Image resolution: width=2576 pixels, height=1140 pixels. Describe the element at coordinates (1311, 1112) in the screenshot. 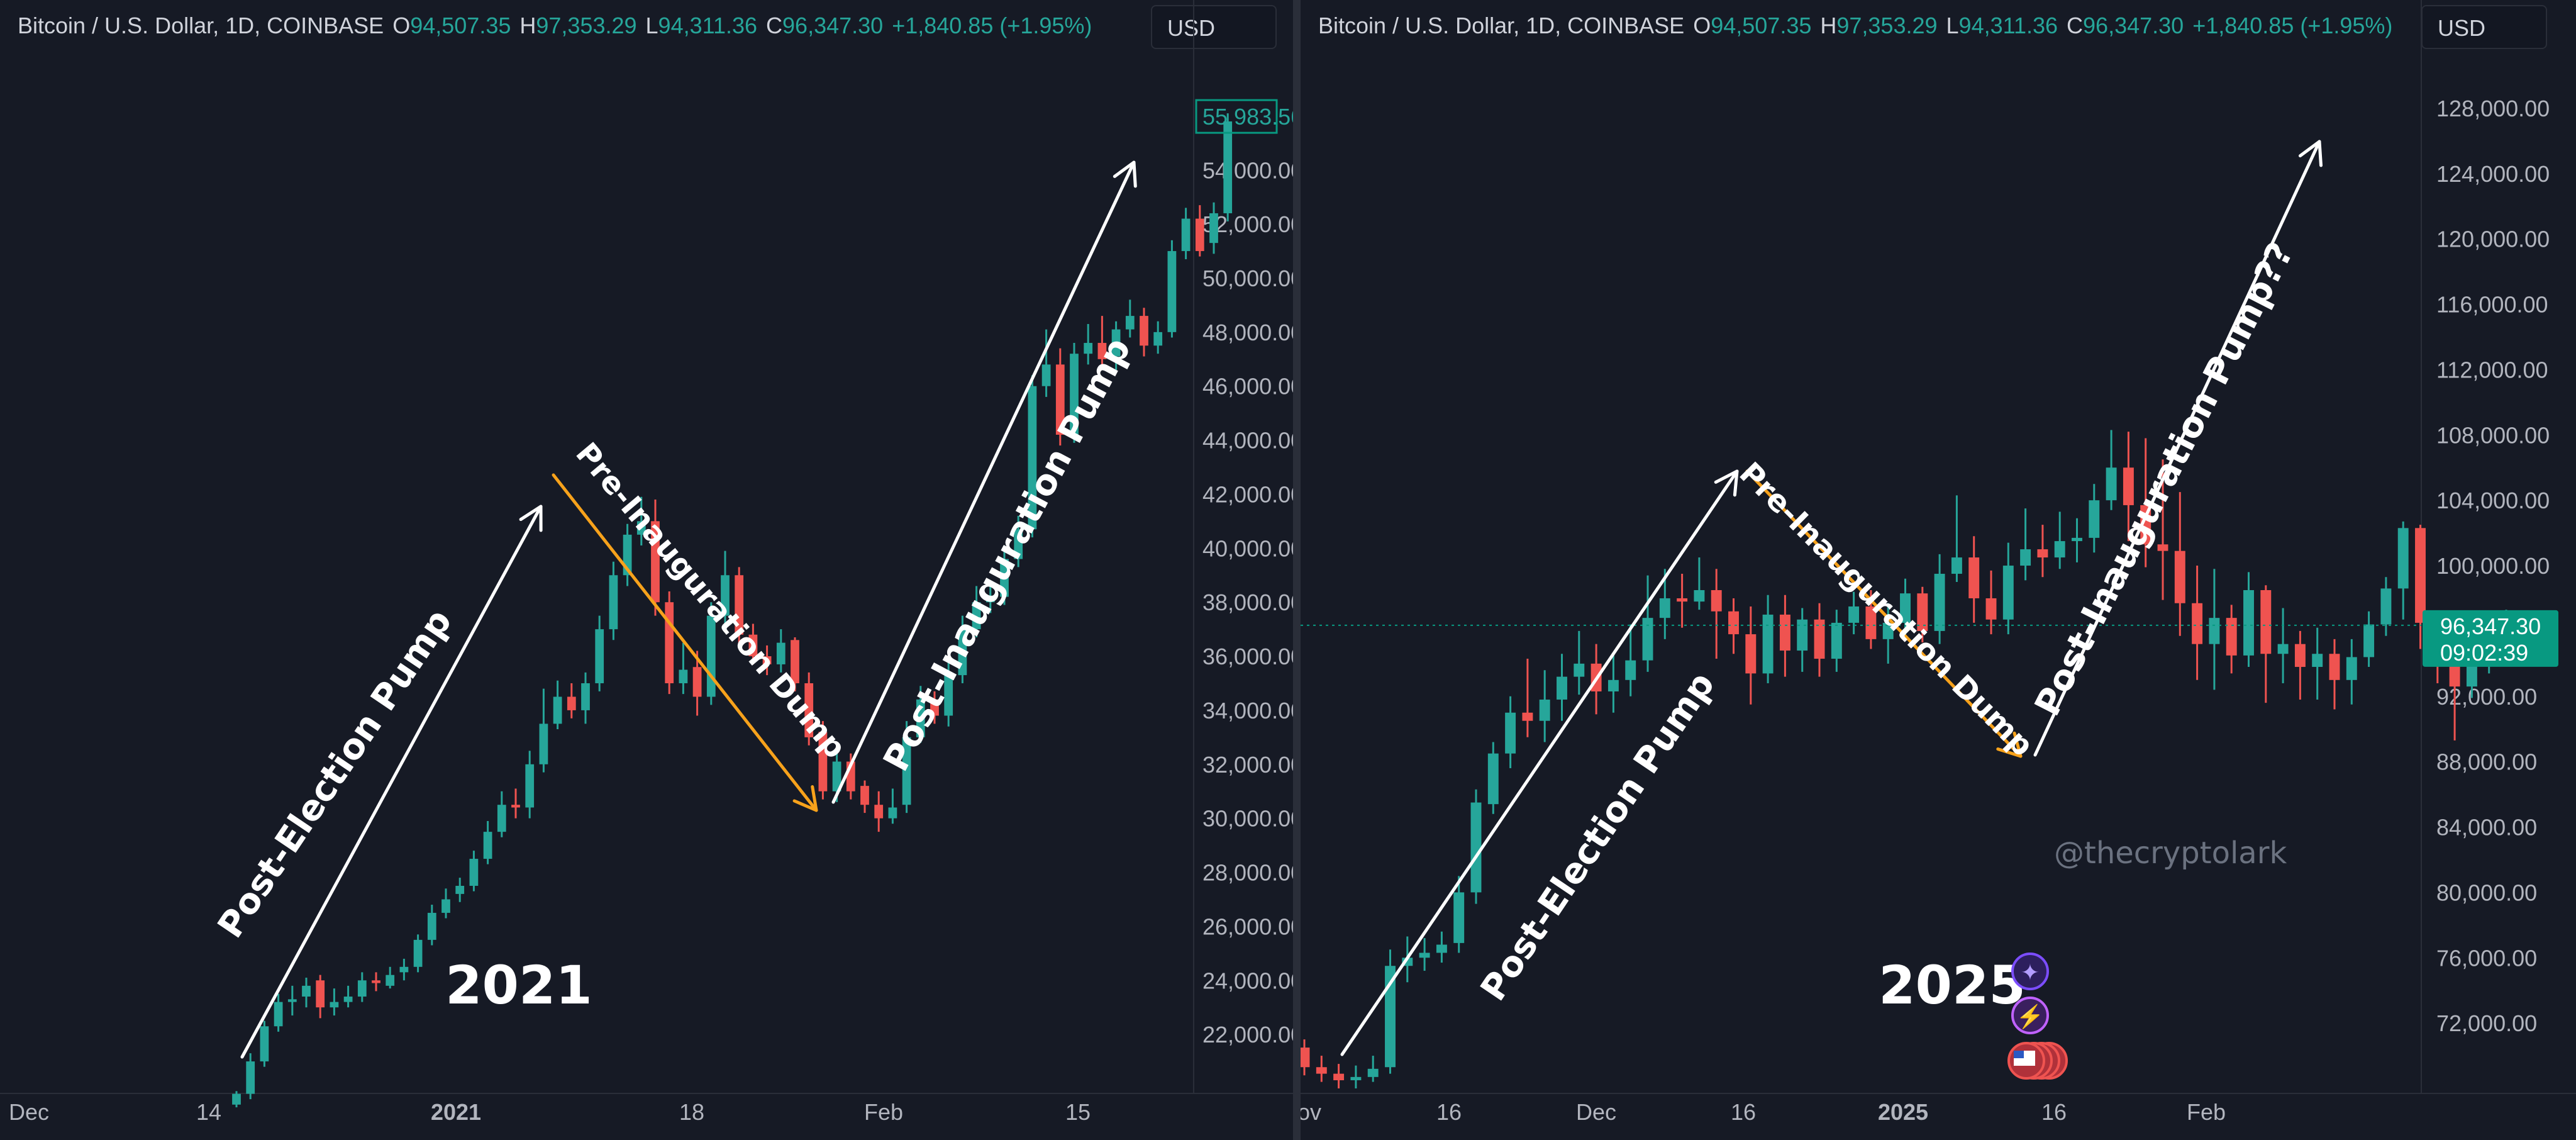

I see `x-tick-label: ov` at that location.